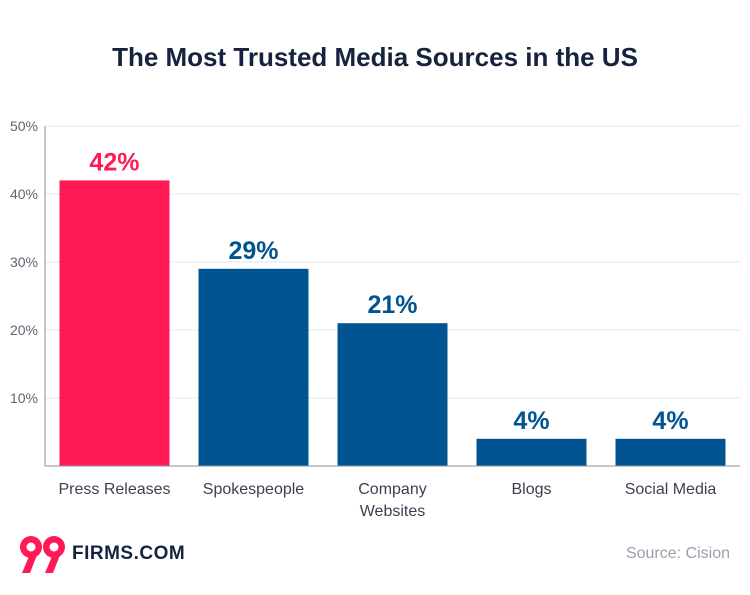 This screenshot has width=750, height=595. I want to click on y-tick-label: 20%, so click(24, 330).